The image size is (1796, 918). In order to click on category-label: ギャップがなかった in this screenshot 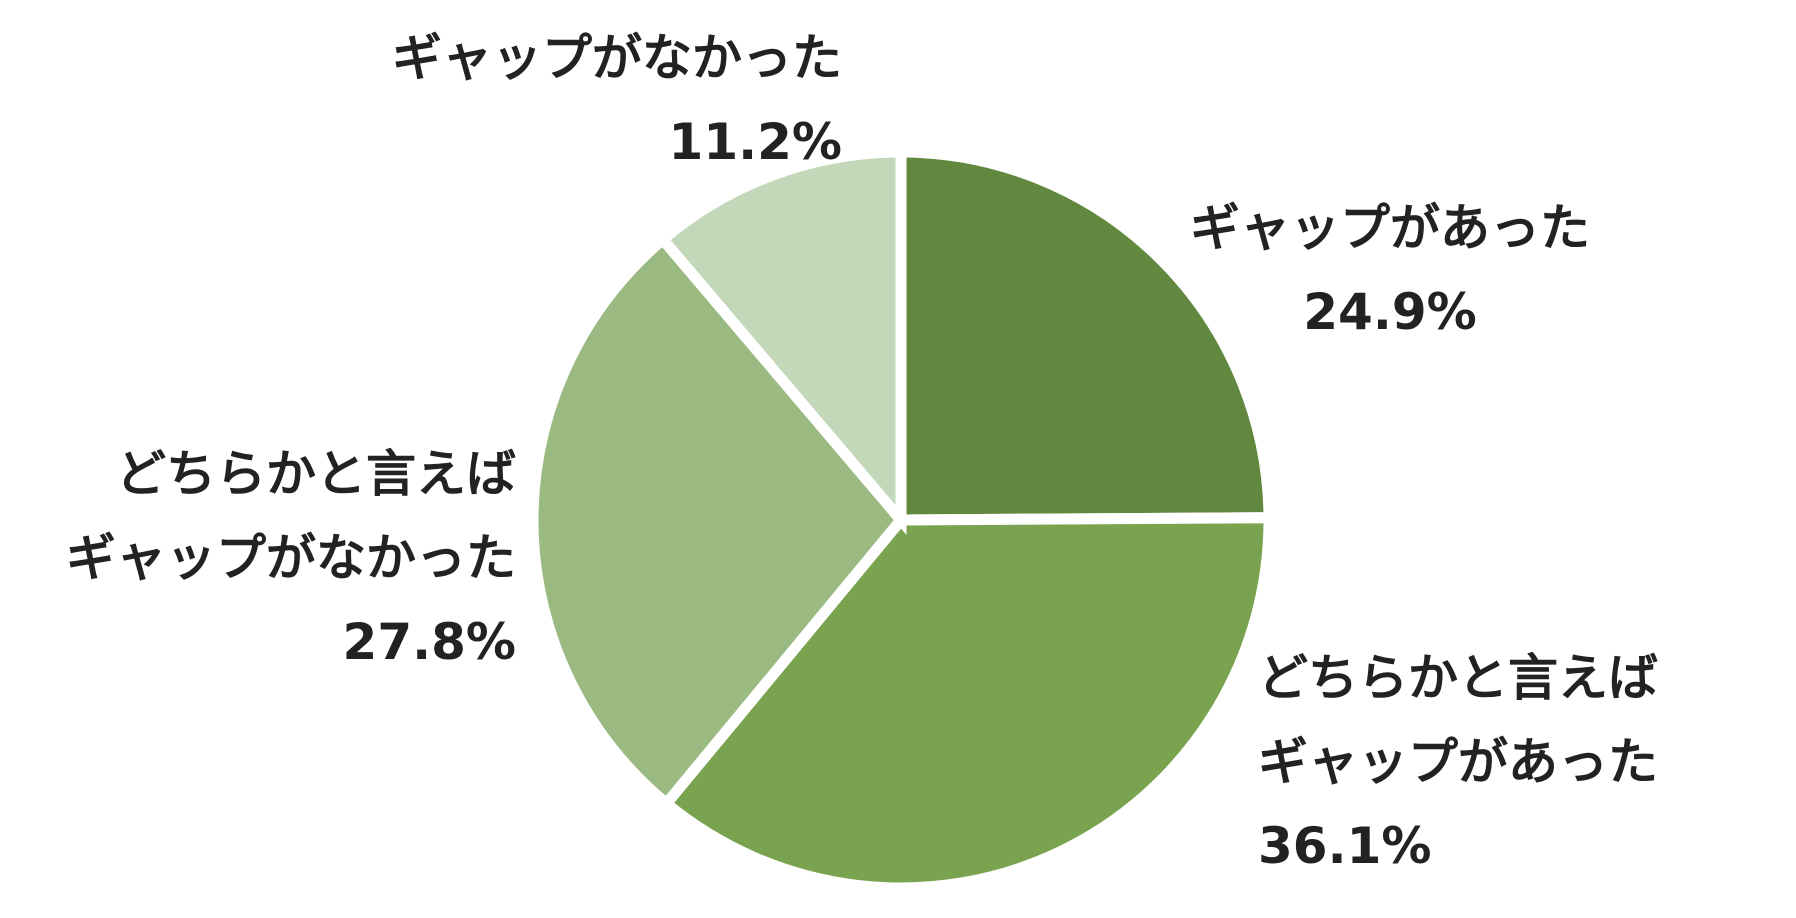, I will do `click(617, 58)`.